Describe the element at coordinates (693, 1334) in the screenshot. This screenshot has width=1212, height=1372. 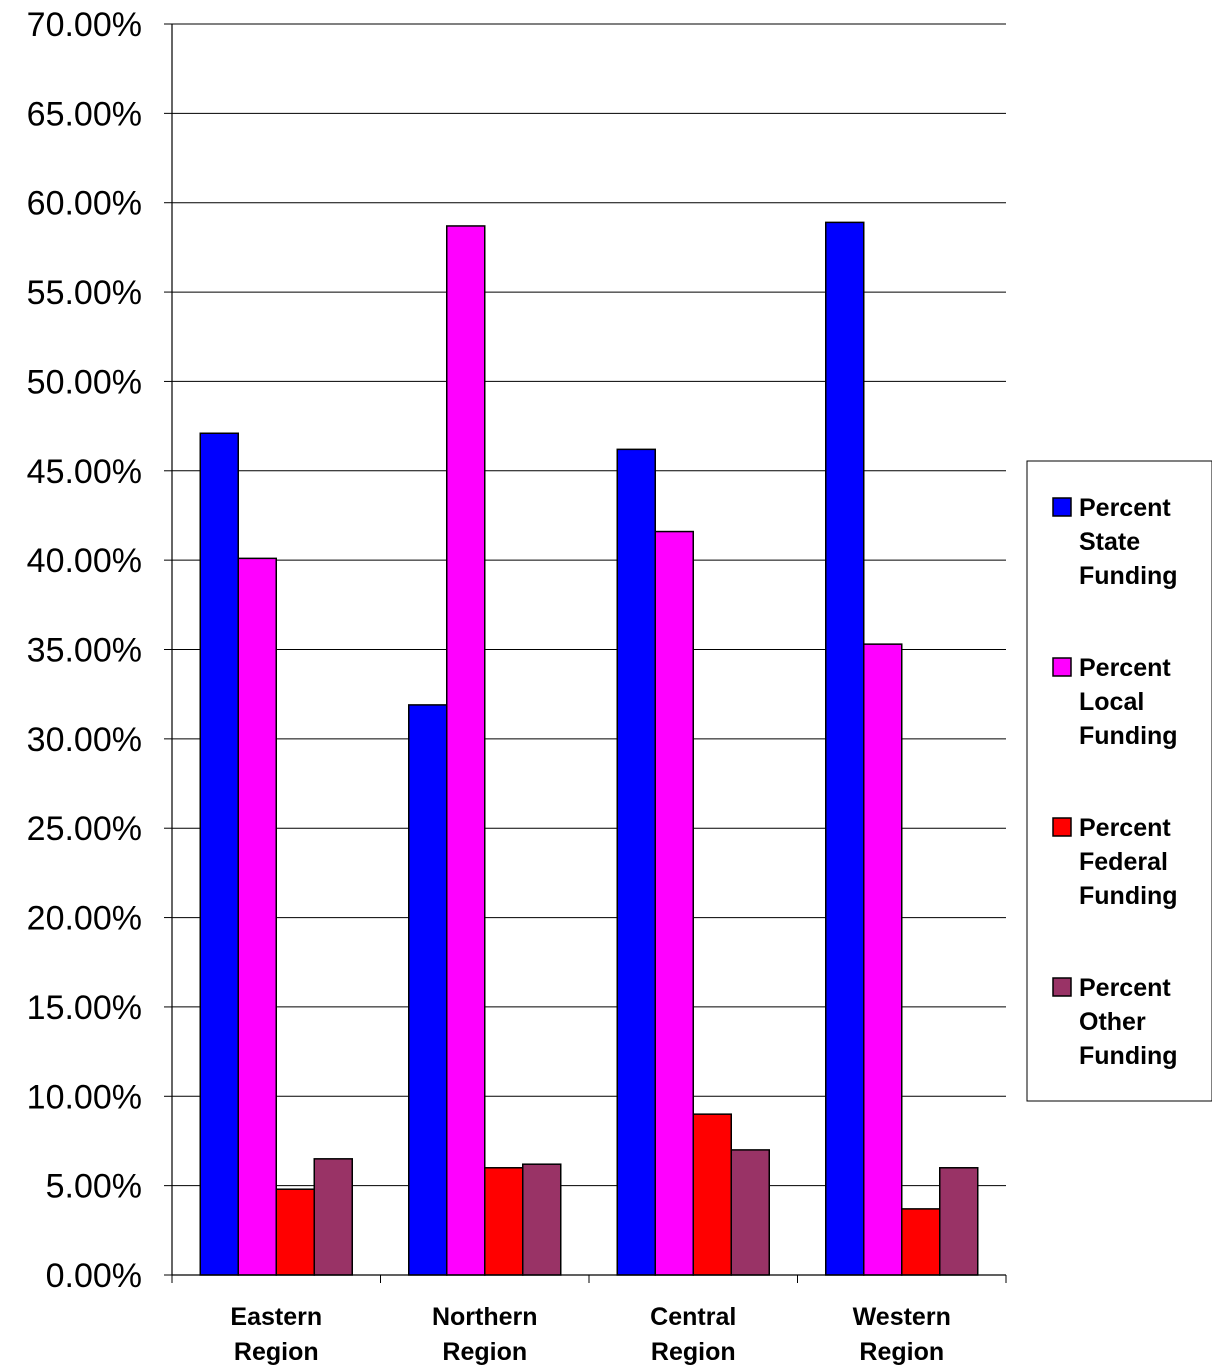
I see `x-tick-label: Central Region` at that location.